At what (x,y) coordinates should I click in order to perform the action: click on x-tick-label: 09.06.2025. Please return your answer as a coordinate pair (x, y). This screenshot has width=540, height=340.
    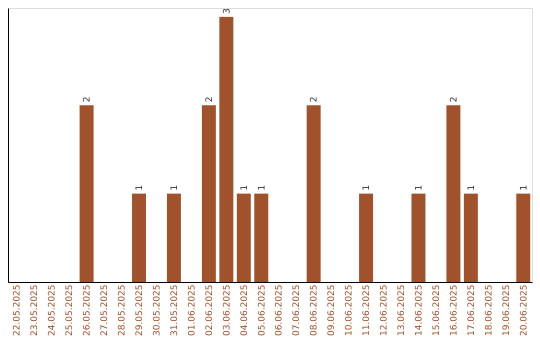
    Looking at the image, I should click on (332, 310).